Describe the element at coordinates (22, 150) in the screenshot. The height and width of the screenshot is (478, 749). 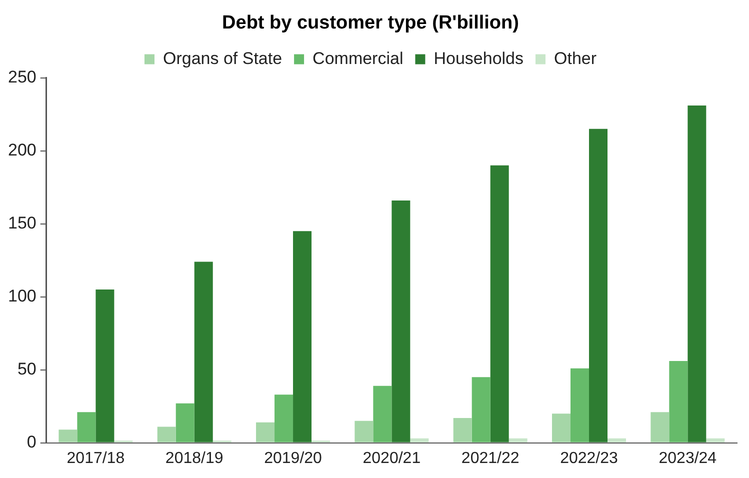
I see `y-tick-label: 200` at that location.